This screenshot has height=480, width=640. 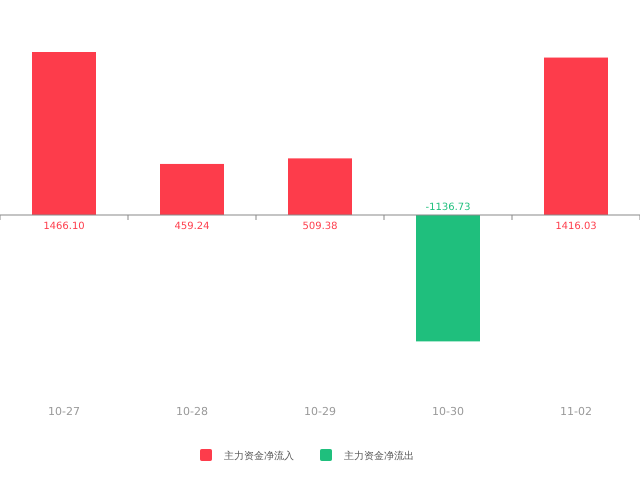 What do you see at coordinates (192, 411) in the screenshot?
I see `x-tick-label: 10-28` at bounding box center [192, 411].